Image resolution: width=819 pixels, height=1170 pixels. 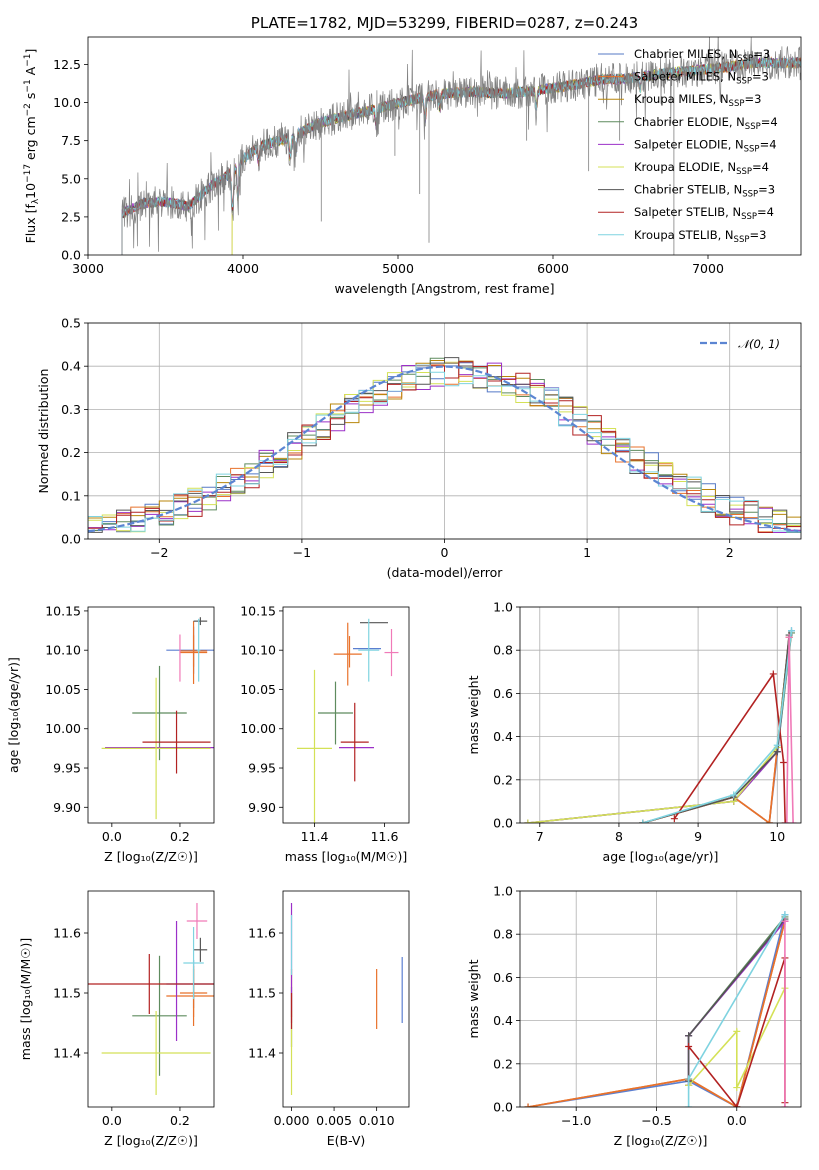 What do you see at coordinates (503, 1020) in the screenshot?
I see `y-tick-label: 0.4` at bounding box center [503, 1020].